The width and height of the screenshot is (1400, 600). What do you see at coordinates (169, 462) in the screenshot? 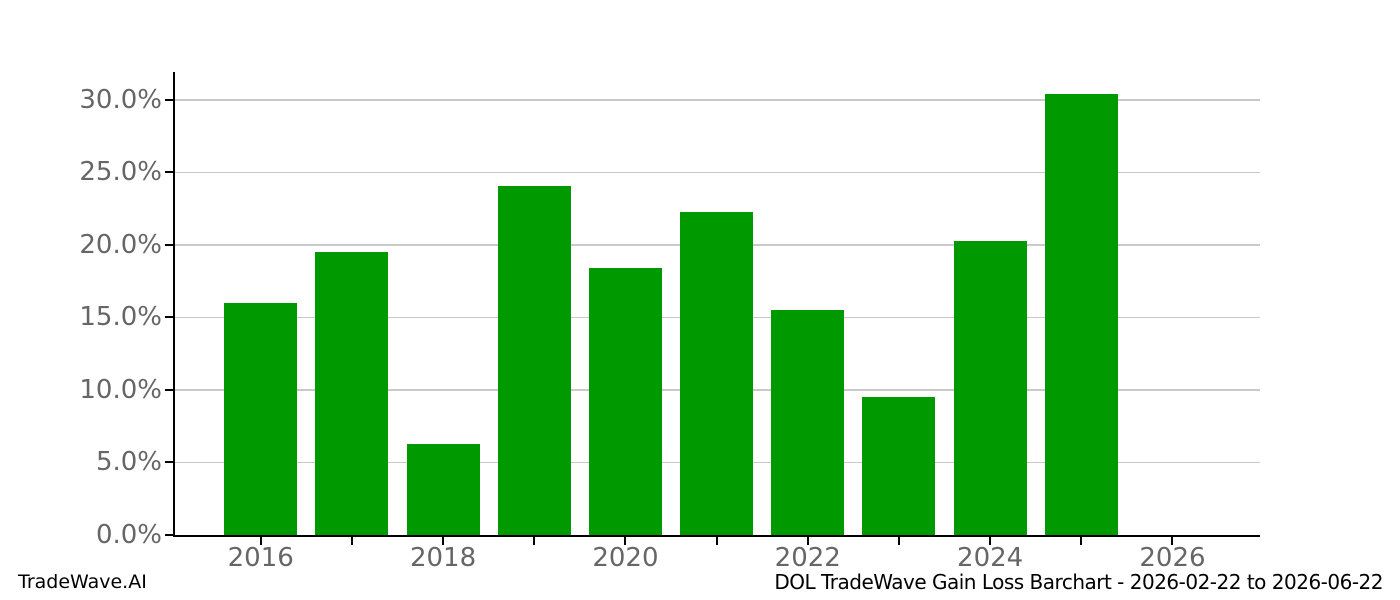
I see `y-tick-5.0%` at bounding box center [169, 462].